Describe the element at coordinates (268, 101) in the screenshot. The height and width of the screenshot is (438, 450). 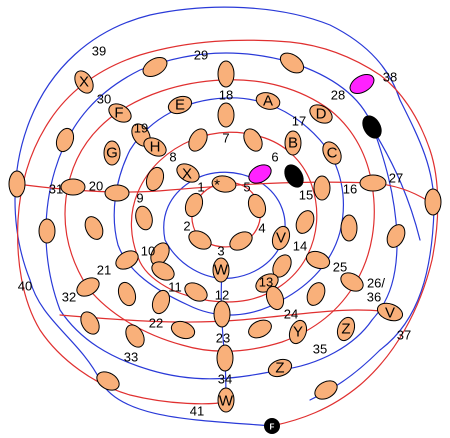
I see `node-label-A: A` at that location.